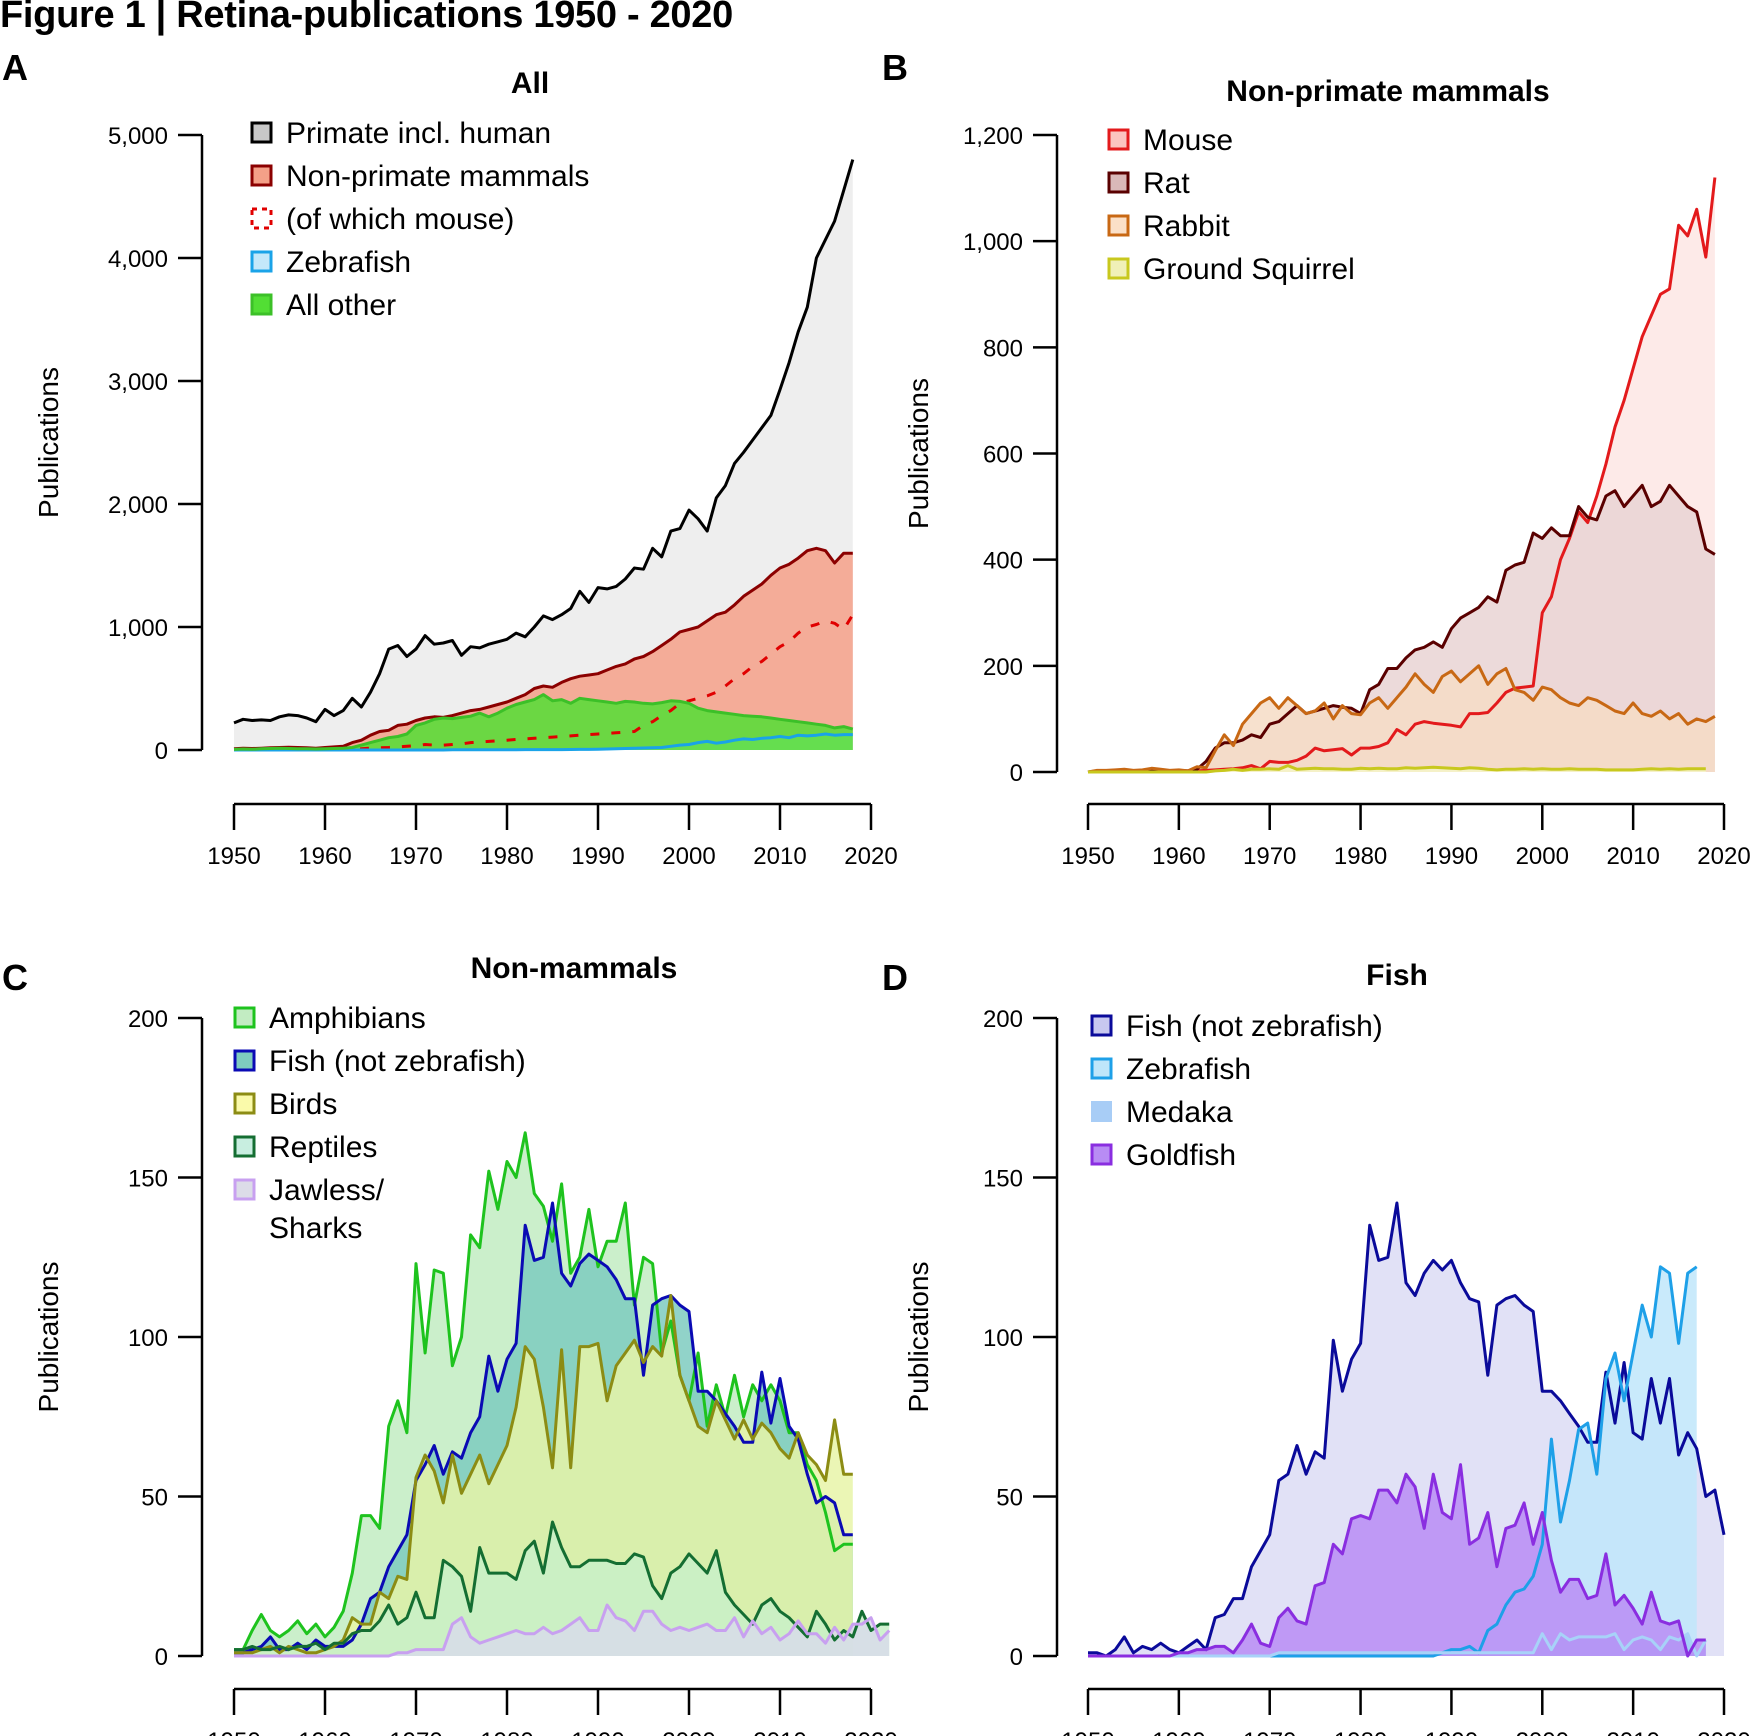  I want to click on series-line-non-primate-mammals, so click(543, 648).